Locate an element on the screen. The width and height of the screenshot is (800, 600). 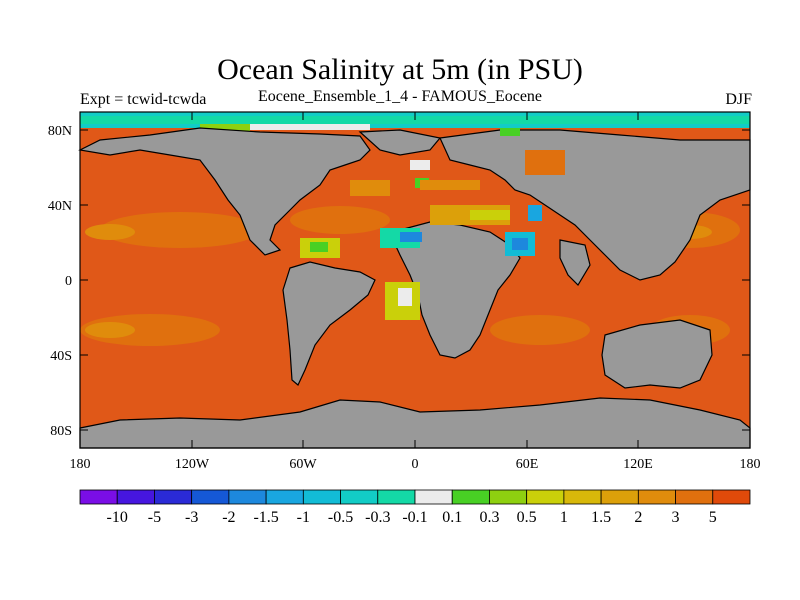
colorbar-label: -1 is located at coordinates (303, 517).